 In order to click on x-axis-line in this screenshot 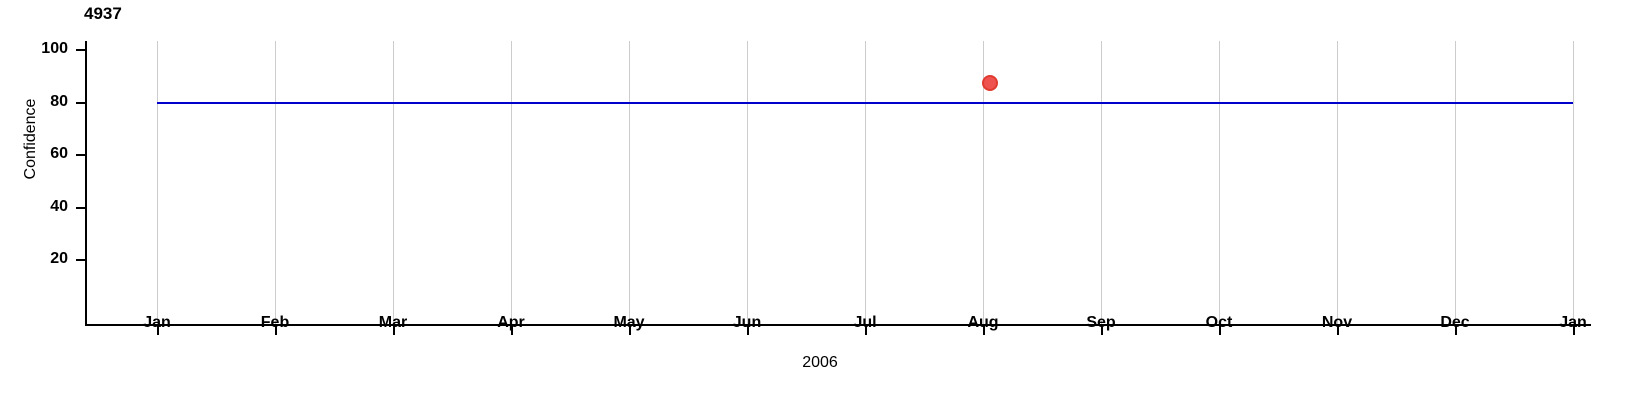, I will do `click(838, 325)`.